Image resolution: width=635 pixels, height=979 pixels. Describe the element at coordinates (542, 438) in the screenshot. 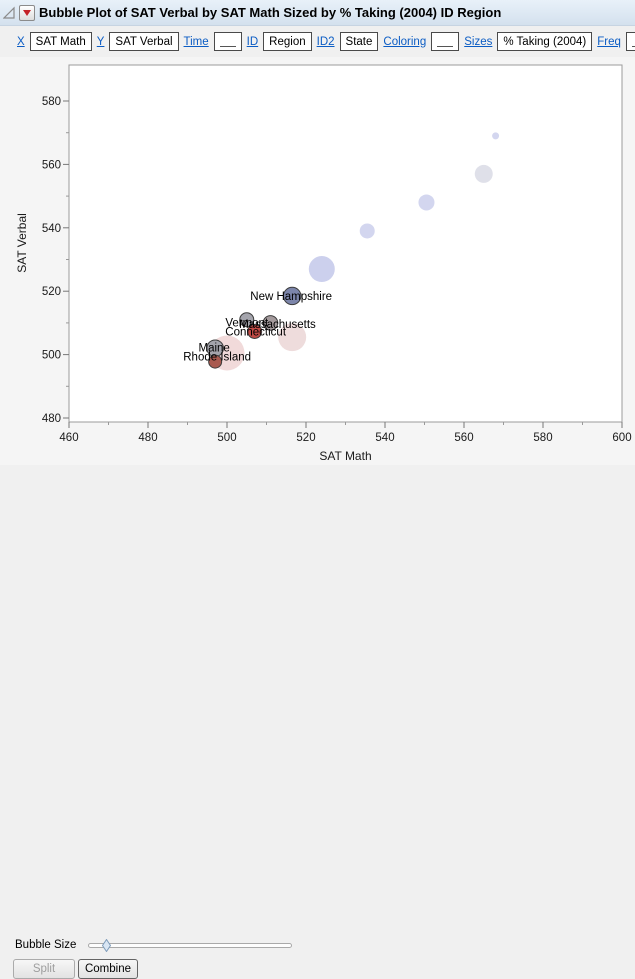

I see `x-axis-tick-label: 580` at that location.